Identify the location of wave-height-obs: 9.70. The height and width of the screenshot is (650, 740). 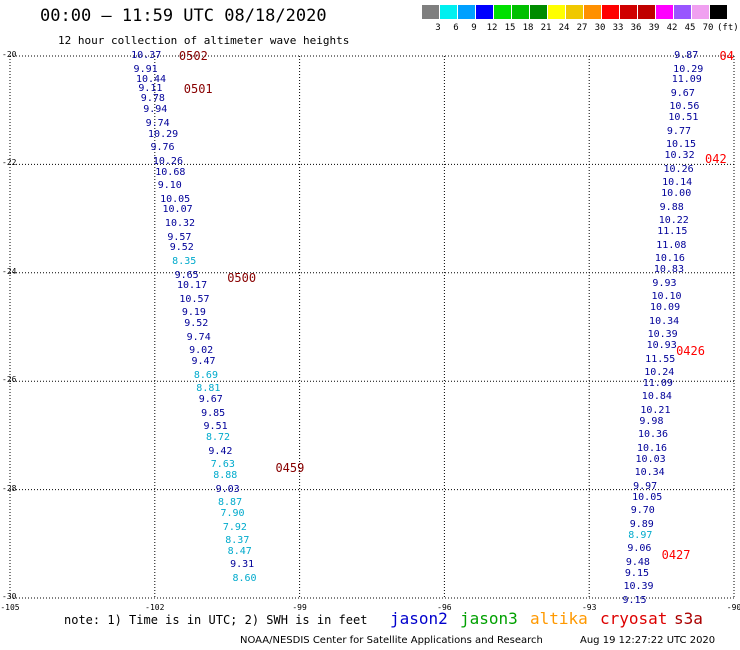
(642, 511).